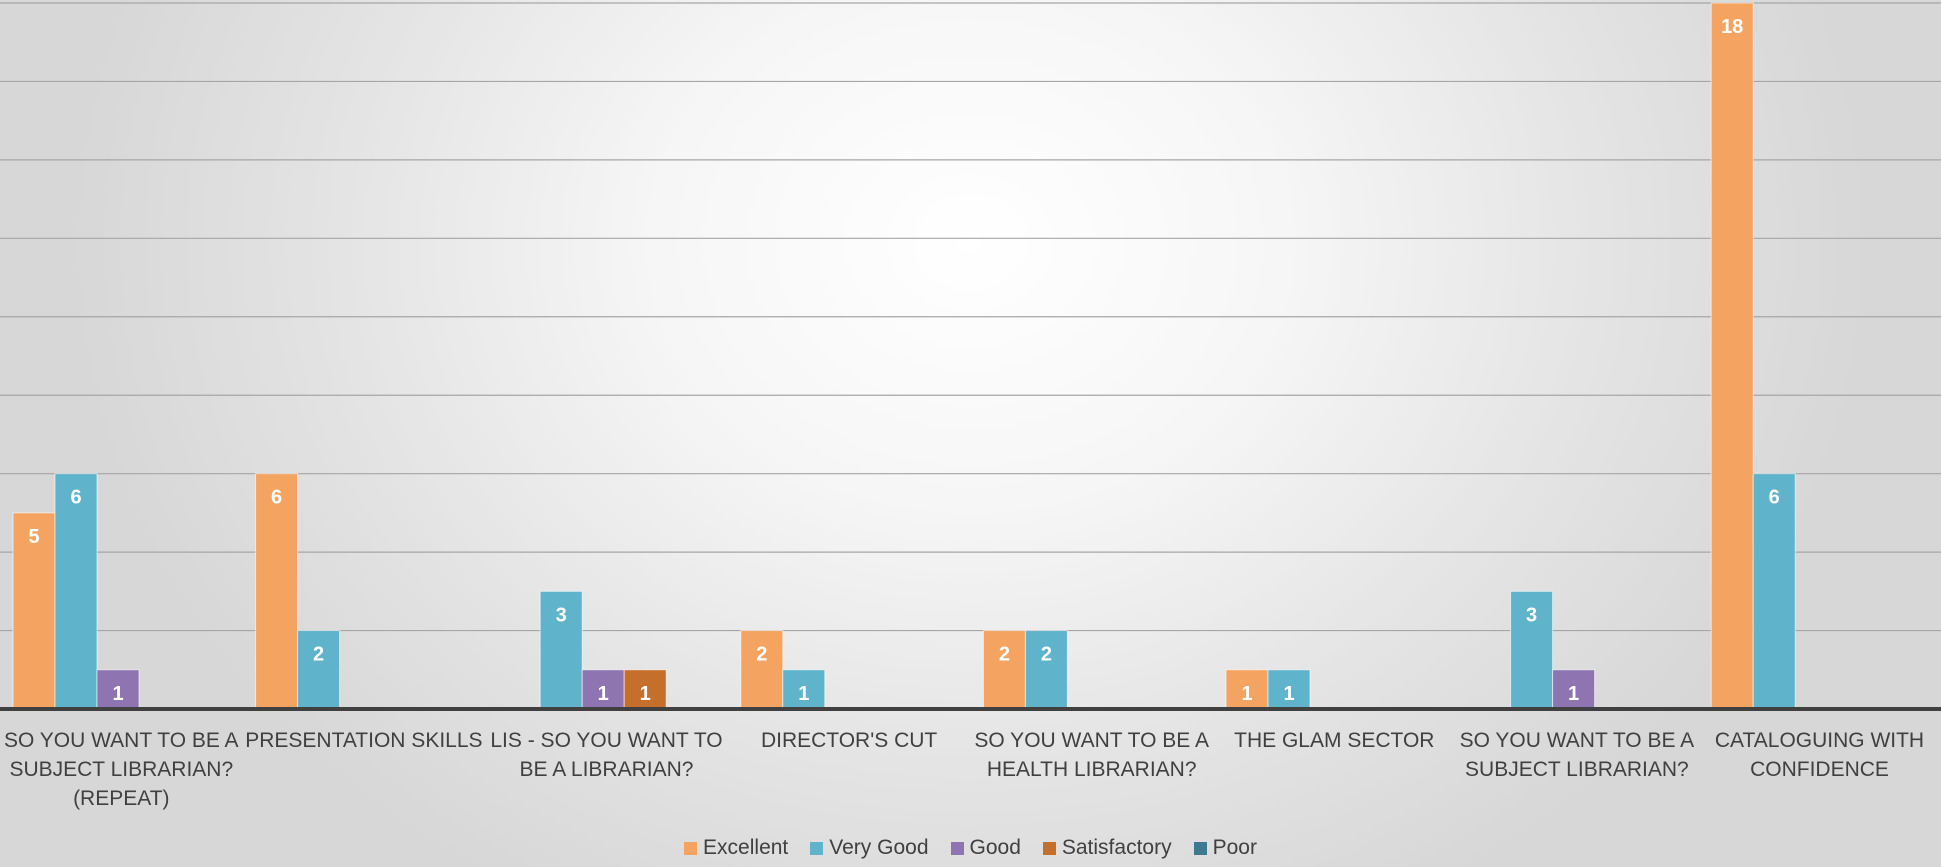  I want to click on category-label: PRESENTATION SKILLS, so click(364, 740).